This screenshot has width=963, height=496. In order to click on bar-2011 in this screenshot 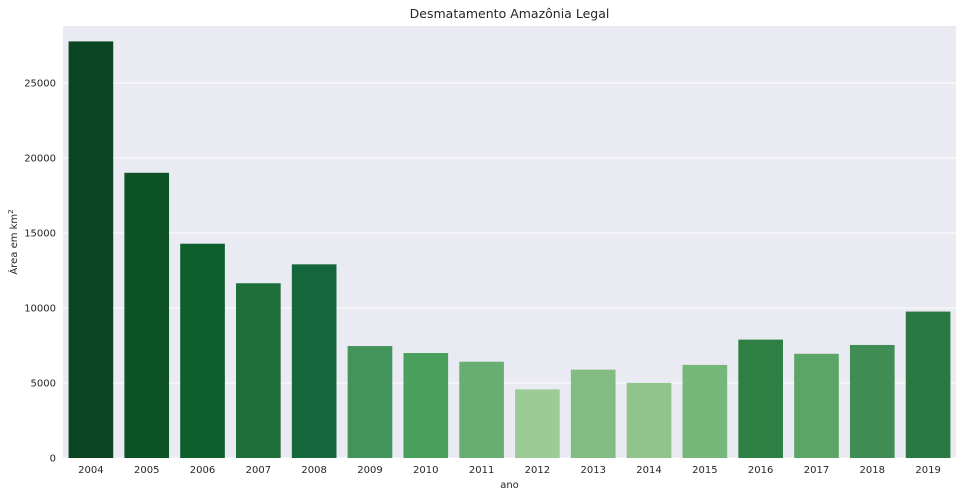, I will do `click(481, 409)`.